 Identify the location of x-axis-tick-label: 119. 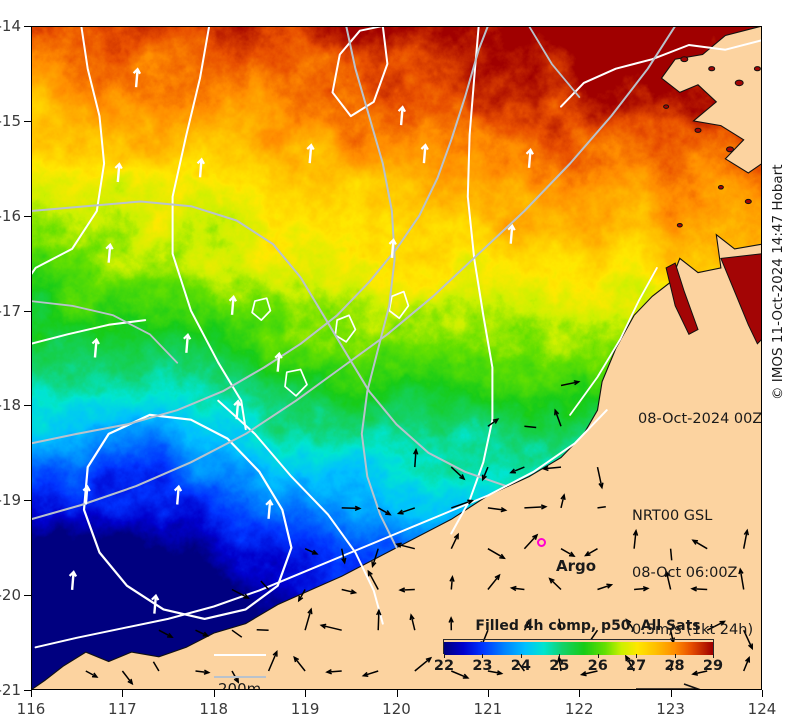
(305, 709).